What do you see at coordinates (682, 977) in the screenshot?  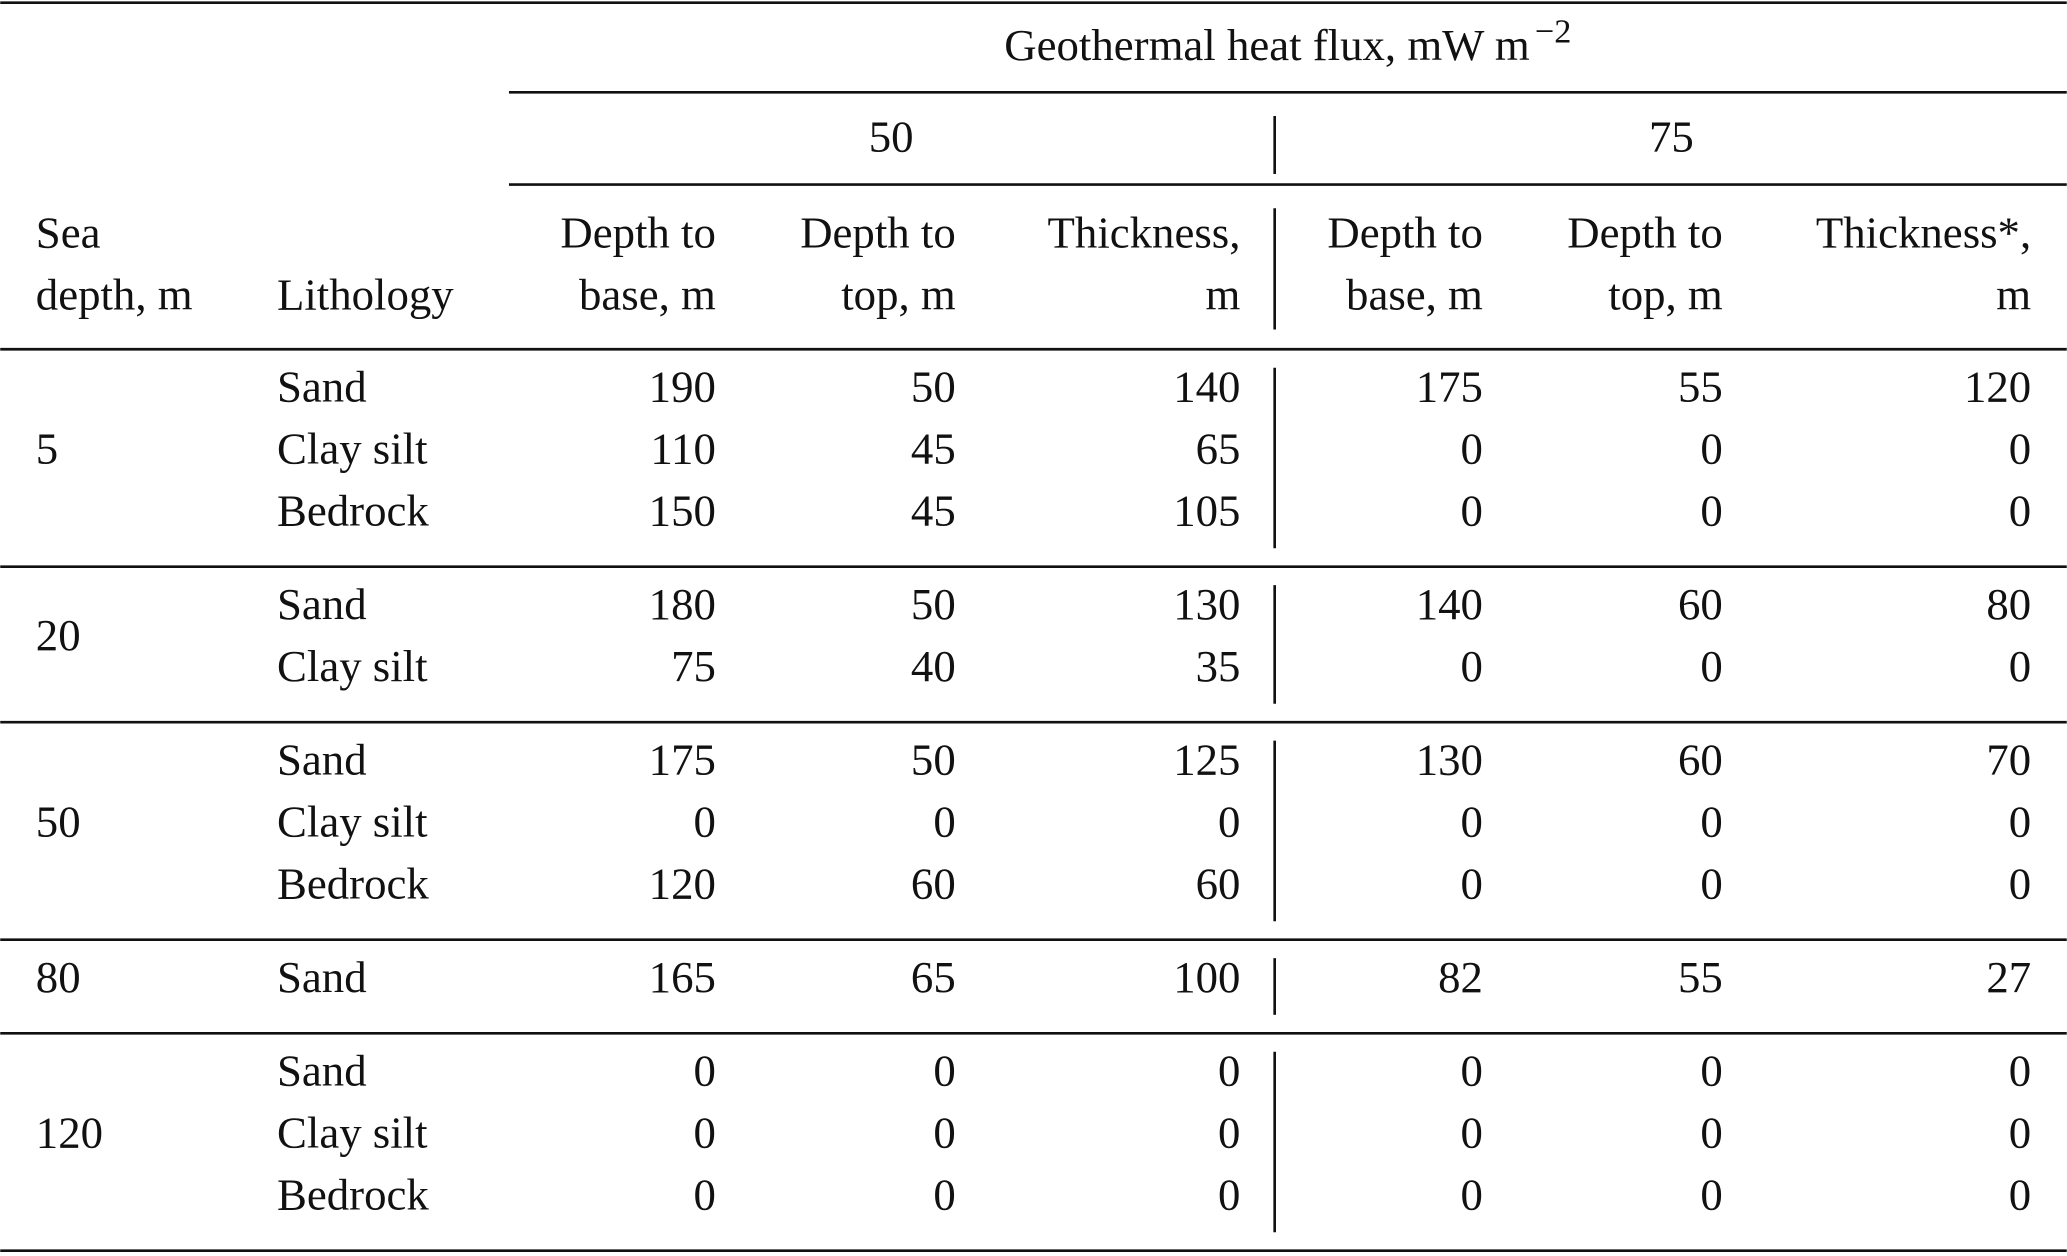 I see `cell-value: 165` at bounding box center [682, 977].